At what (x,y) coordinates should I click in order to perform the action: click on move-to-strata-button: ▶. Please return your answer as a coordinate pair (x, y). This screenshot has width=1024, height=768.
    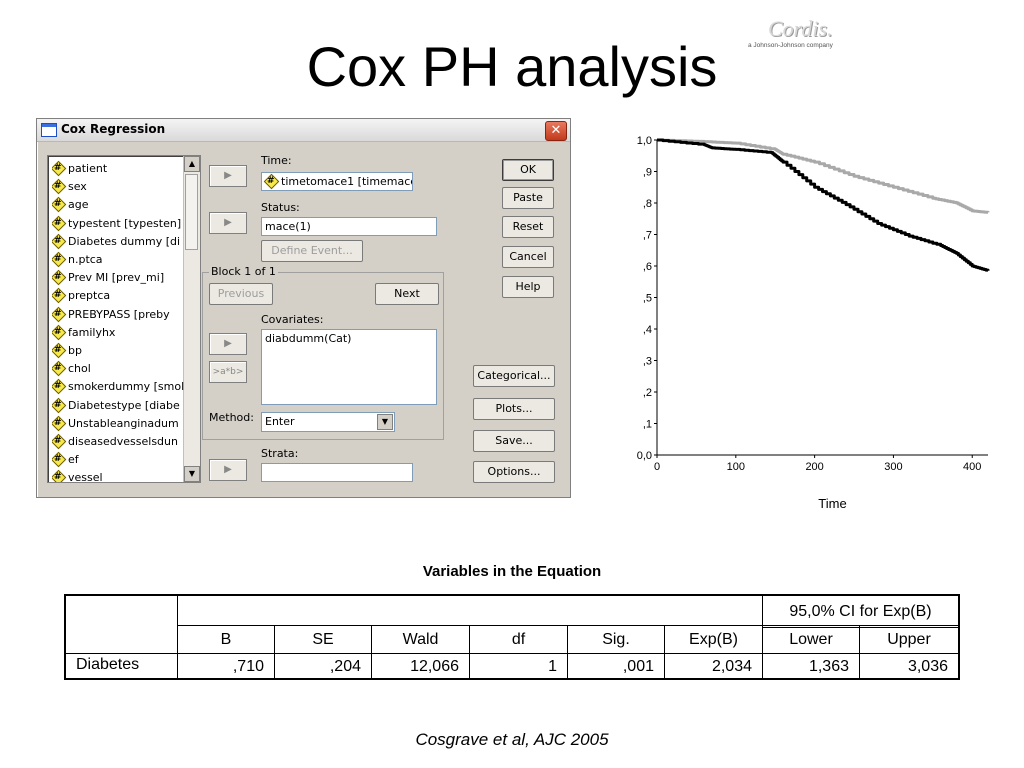
    Looking at the image, I should click on (228, 470).